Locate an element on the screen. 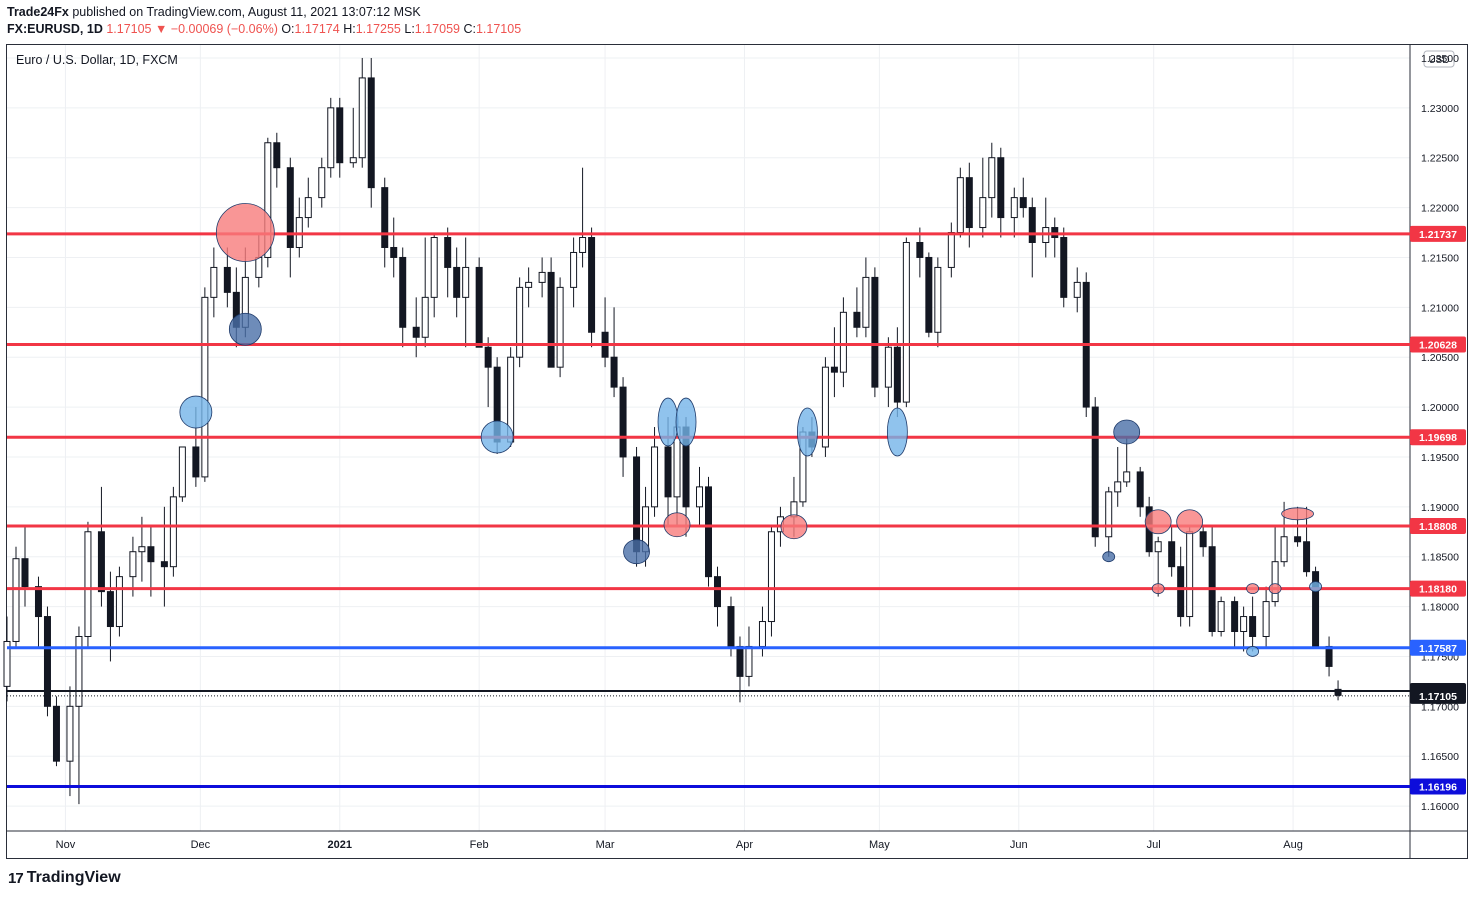 The height and width of the screenshot is (897, 1475). last-price-tag is located at coordinates (1438, 695).